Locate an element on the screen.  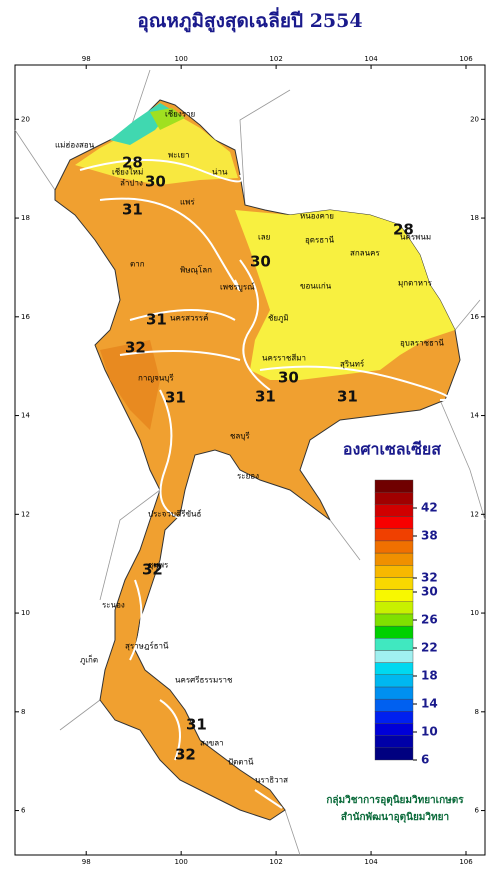
province: น่าน is located at coordinates (220, 172).